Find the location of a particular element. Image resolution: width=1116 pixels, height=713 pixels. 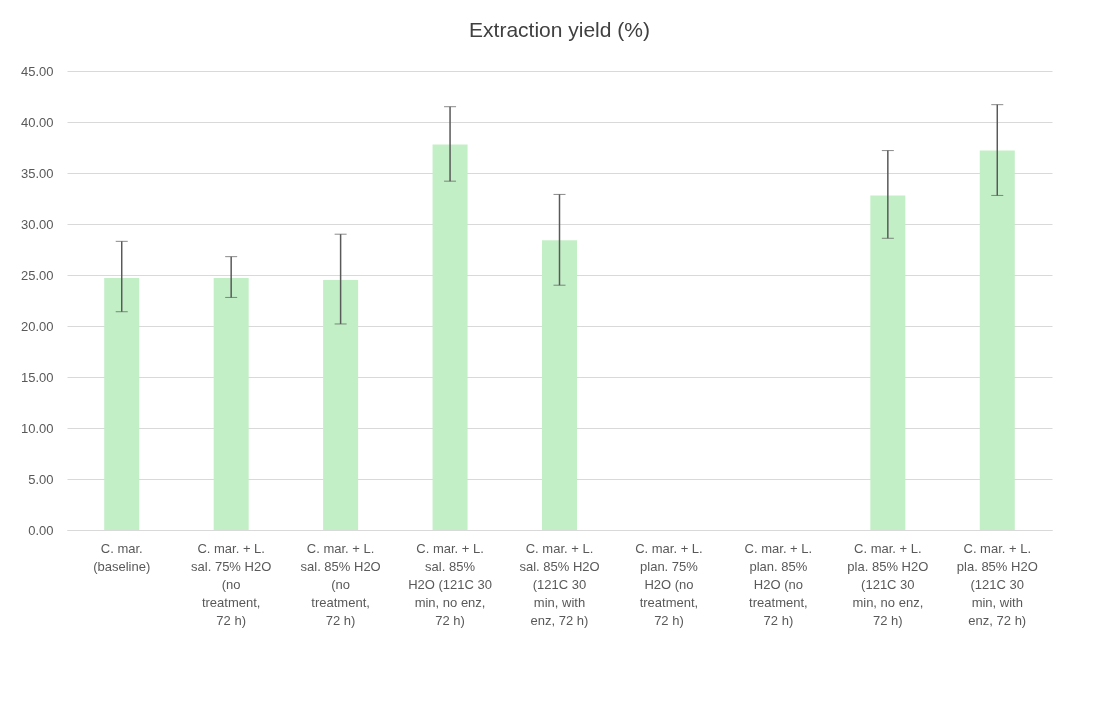

y-tick-label: 35.00 is located at coordinates (37, 173).